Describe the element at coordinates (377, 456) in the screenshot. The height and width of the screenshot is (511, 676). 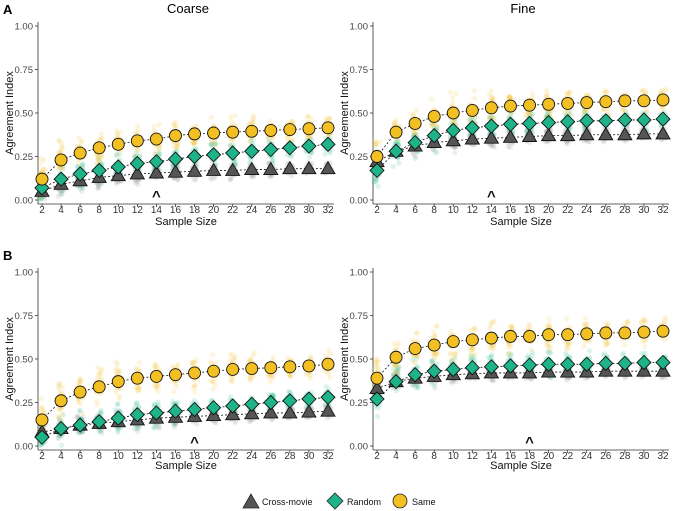
I see `x-tick-label: 2` at that location.